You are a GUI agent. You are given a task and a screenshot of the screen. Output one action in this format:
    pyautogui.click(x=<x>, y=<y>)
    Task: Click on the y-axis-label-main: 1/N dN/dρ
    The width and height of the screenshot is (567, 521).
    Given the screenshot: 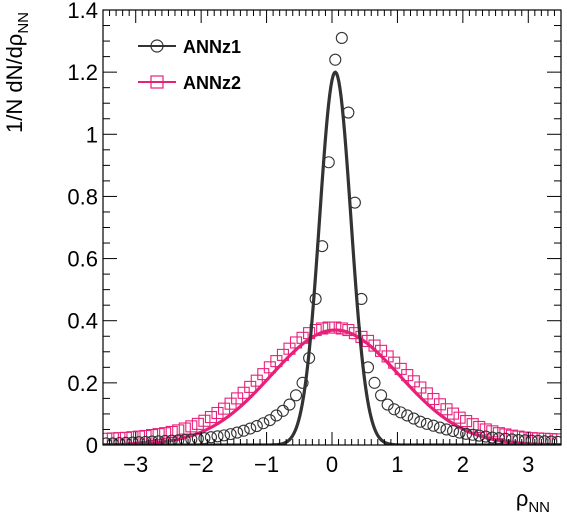 What is the action you would take?
    pyautogui.click(x=14, y=83)
    